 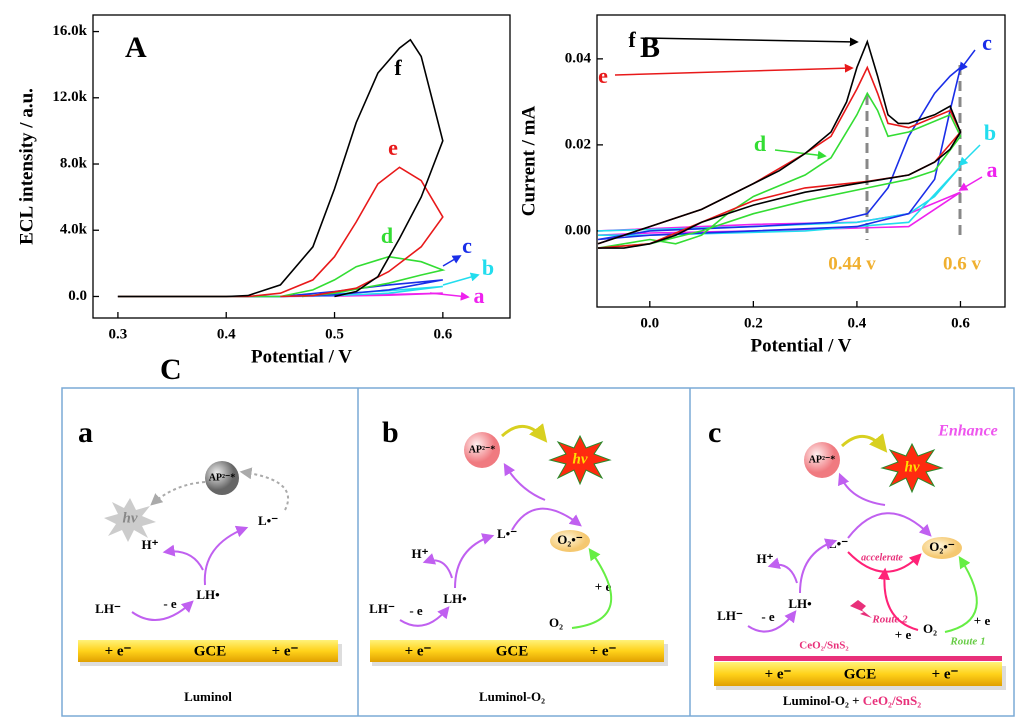 What do you see at coordinates (85, 432) in the screenshot?
I see `panel-label: a` at bounding box center [85, 432].